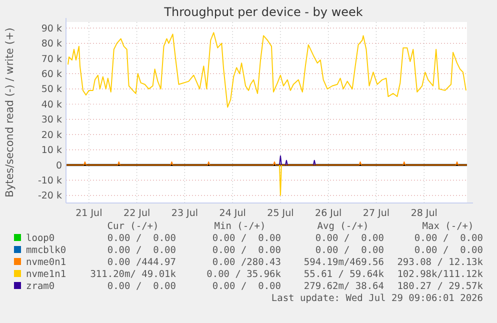 The image size is (497, 323). I want to click on y-tick-label: 50 k, so click(51, 90).